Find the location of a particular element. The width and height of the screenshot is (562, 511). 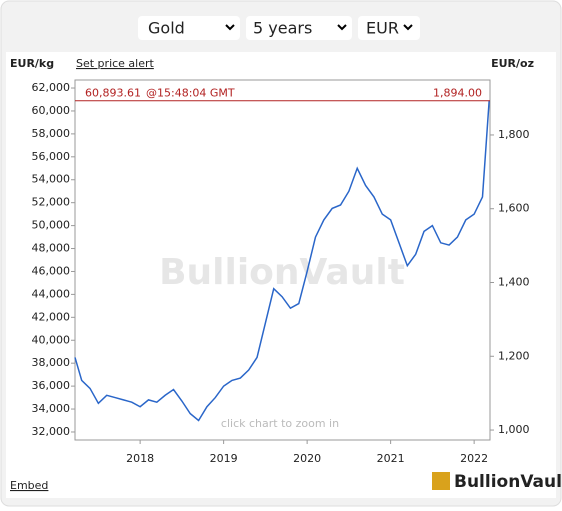

x-tick-label: 2021 is located at coordinates (391, 458).